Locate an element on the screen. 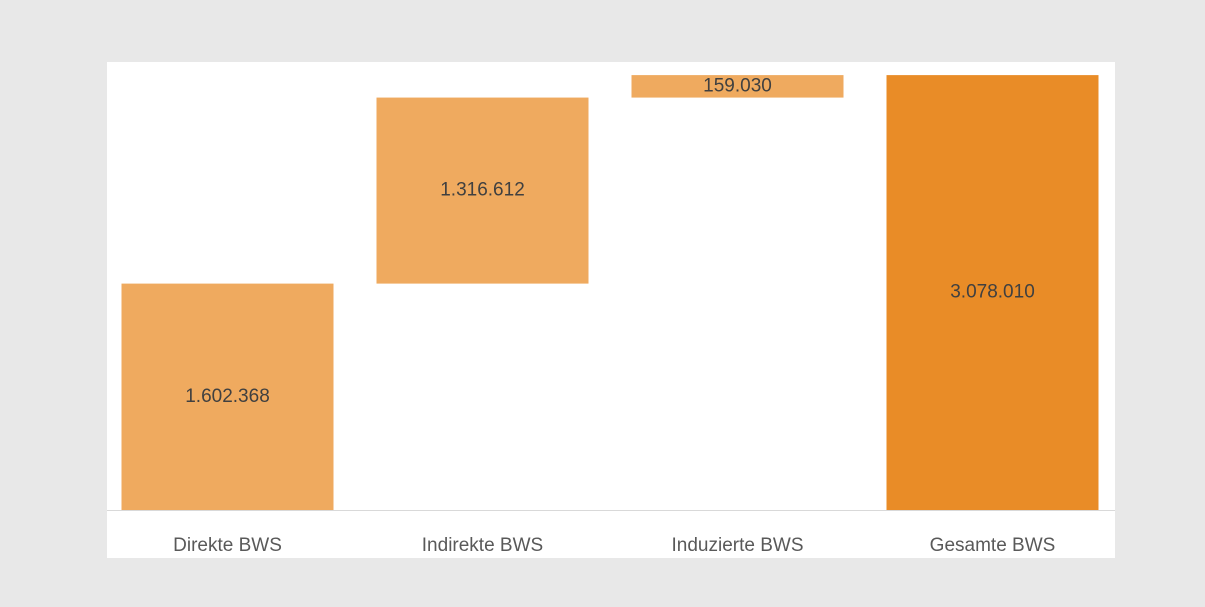 The image size is (1205, 607). x-tick-label: Indirekte BWS is located at coordinates (482, 545).